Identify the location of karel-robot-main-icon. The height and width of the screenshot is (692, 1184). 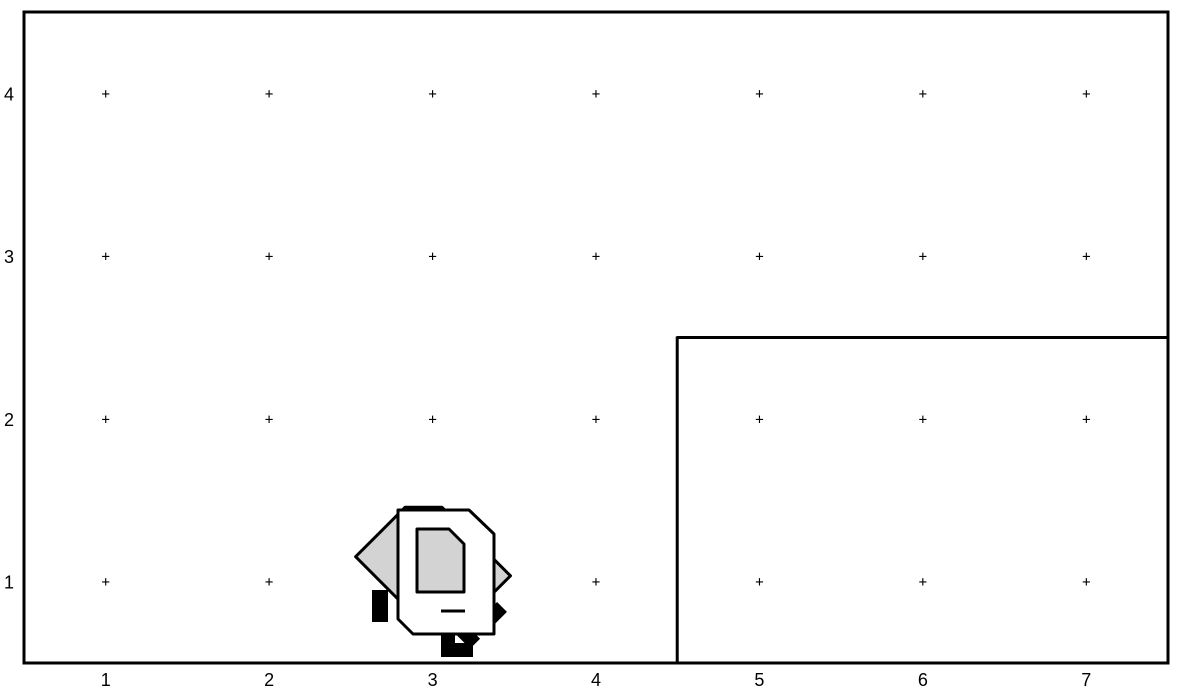
(434, 582).